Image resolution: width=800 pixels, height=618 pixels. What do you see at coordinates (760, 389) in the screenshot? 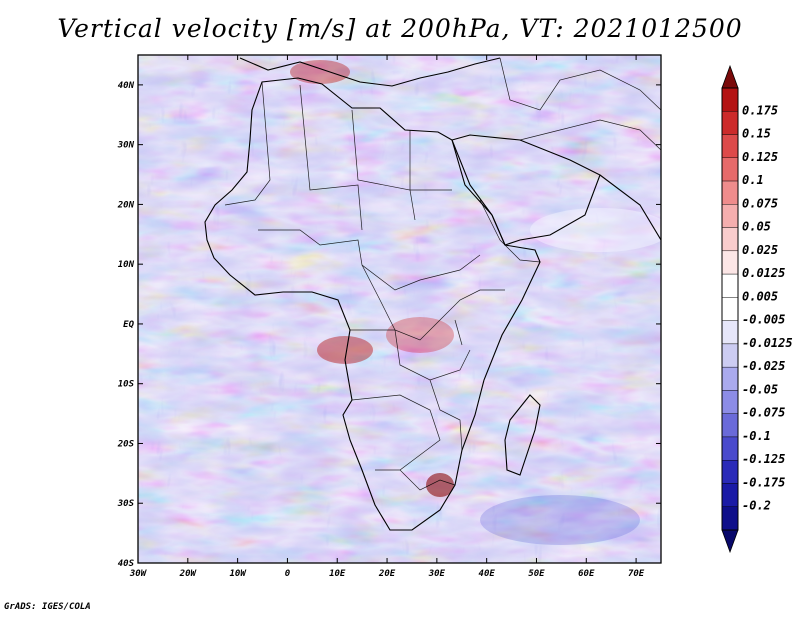
I see `colorbar-label: -0.05` at bounding box center [760, 389].